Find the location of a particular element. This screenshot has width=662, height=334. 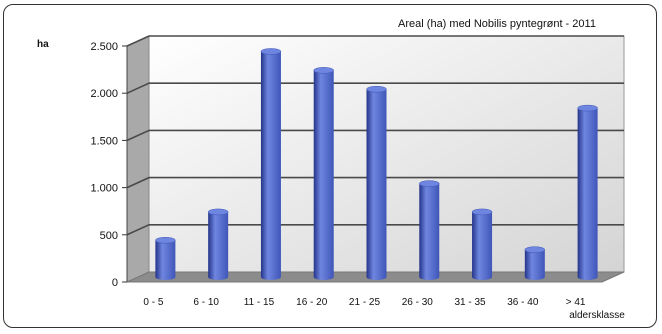

x-tick-label: 31 - 35 is located at coordinates (470, 302).